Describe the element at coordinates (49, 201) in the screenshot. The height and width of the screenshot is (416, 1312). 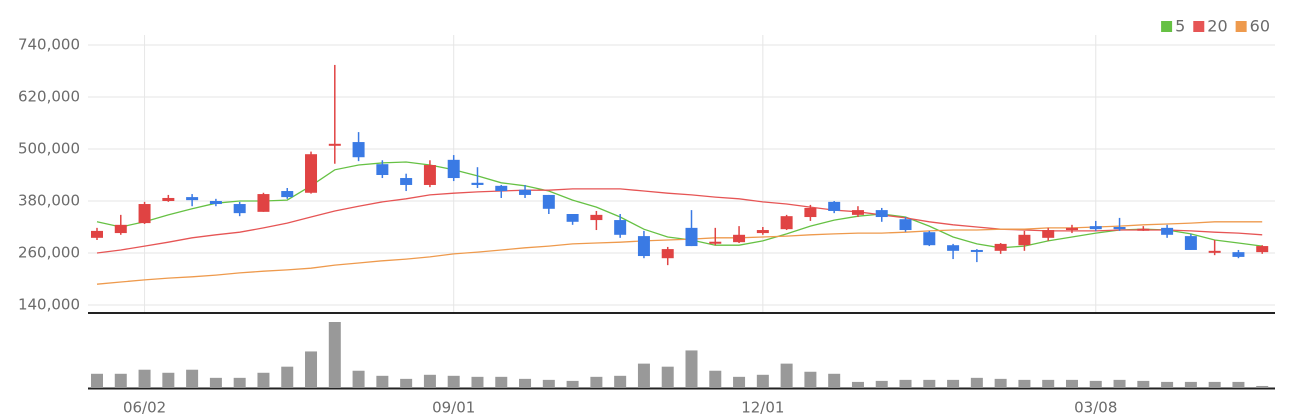
I see `y-tick-label: 380,000` at that location.